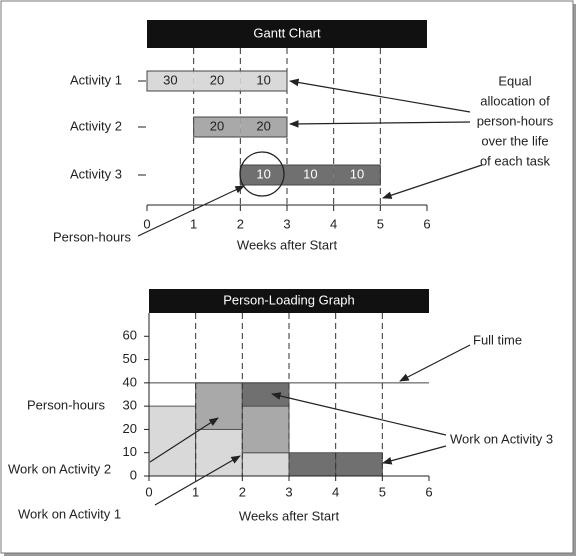 Image resolution: width=580 pixels, height=560 pixels. Describe the element at coordinates (497, 339) in the screenshot. I see `reference-label: Full time` at that location.